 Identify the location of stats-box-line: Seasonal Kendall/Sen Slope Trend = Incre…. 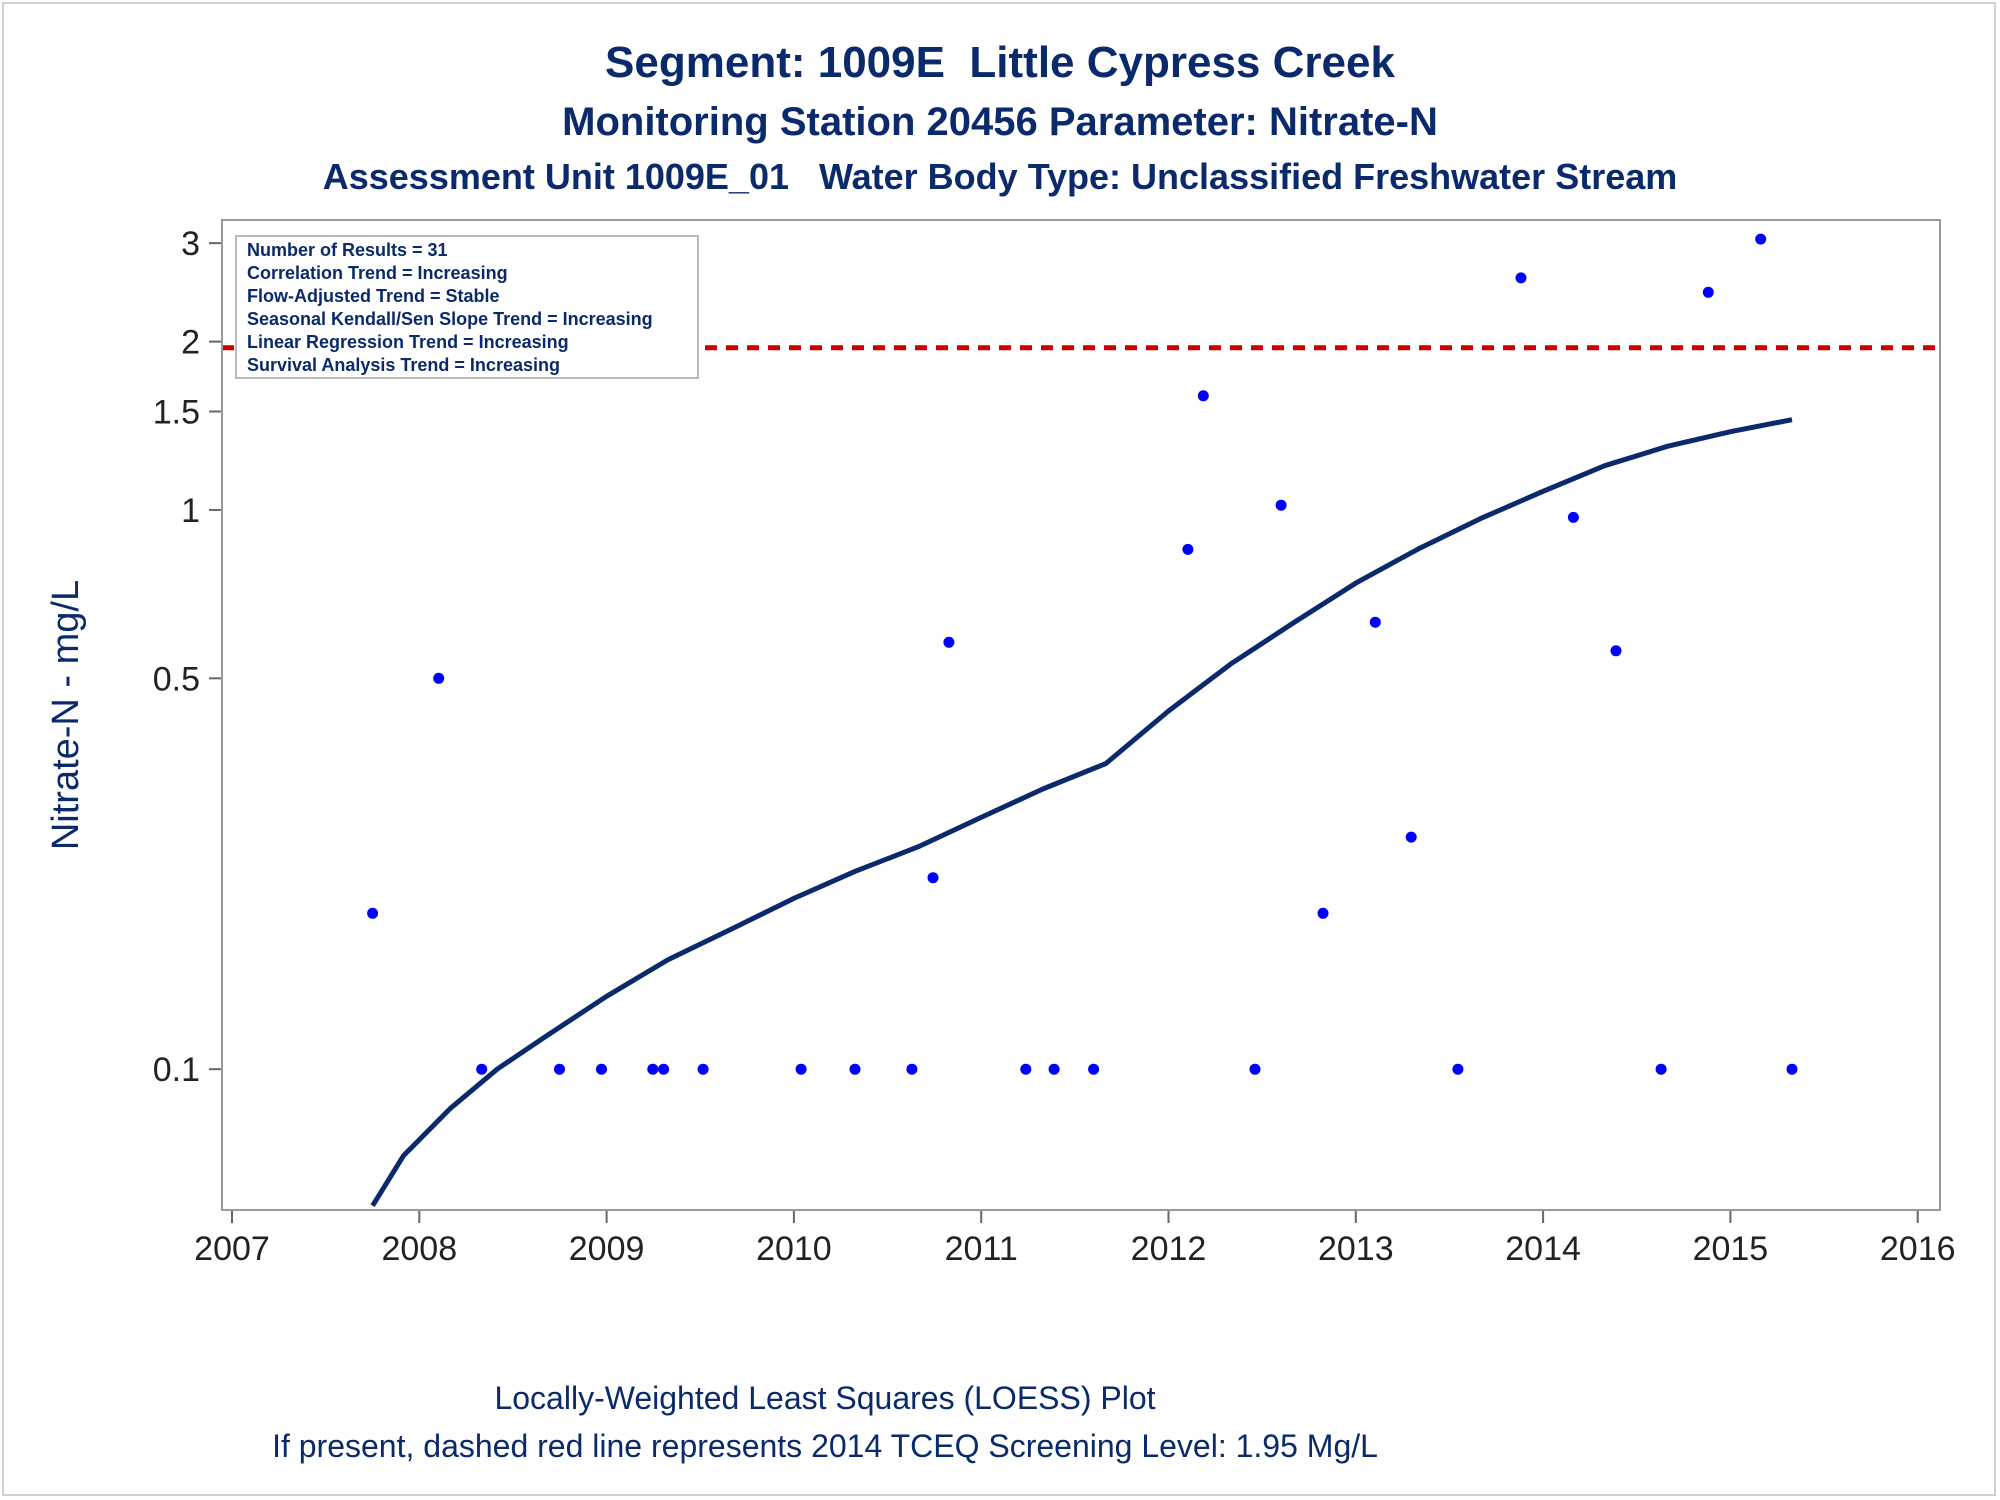
(450, 319).